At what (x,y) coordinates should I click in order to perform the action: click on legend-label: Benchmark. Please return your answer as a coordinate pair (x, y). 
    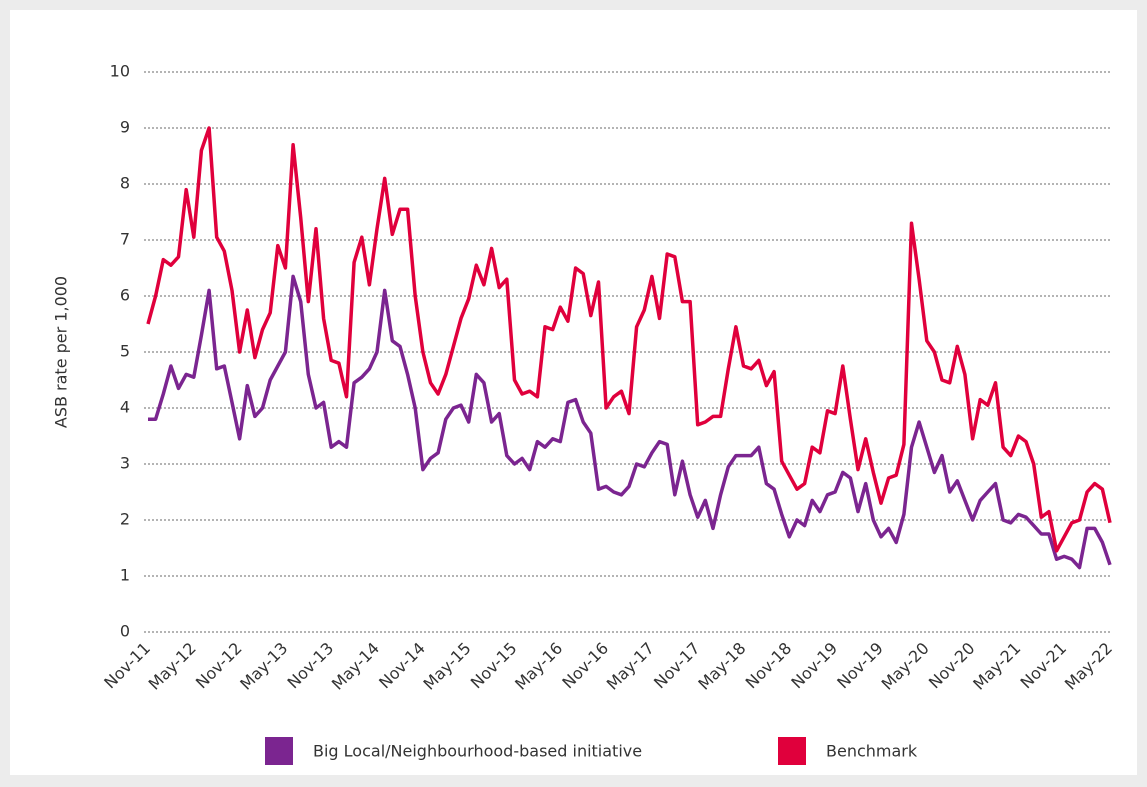
    Looking at the image, I should click on (872, 751).